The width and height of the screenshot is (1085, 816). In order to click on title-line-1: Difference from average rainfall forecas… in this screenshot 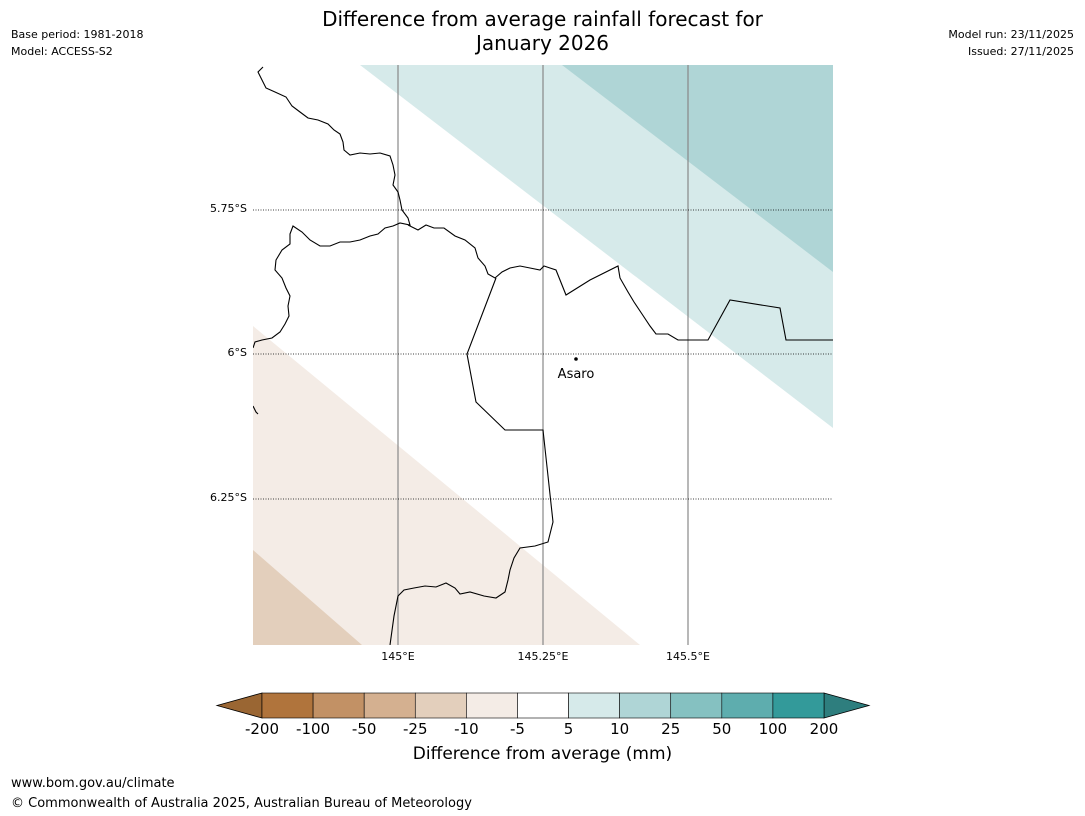, I will do `click(542, 19)`.